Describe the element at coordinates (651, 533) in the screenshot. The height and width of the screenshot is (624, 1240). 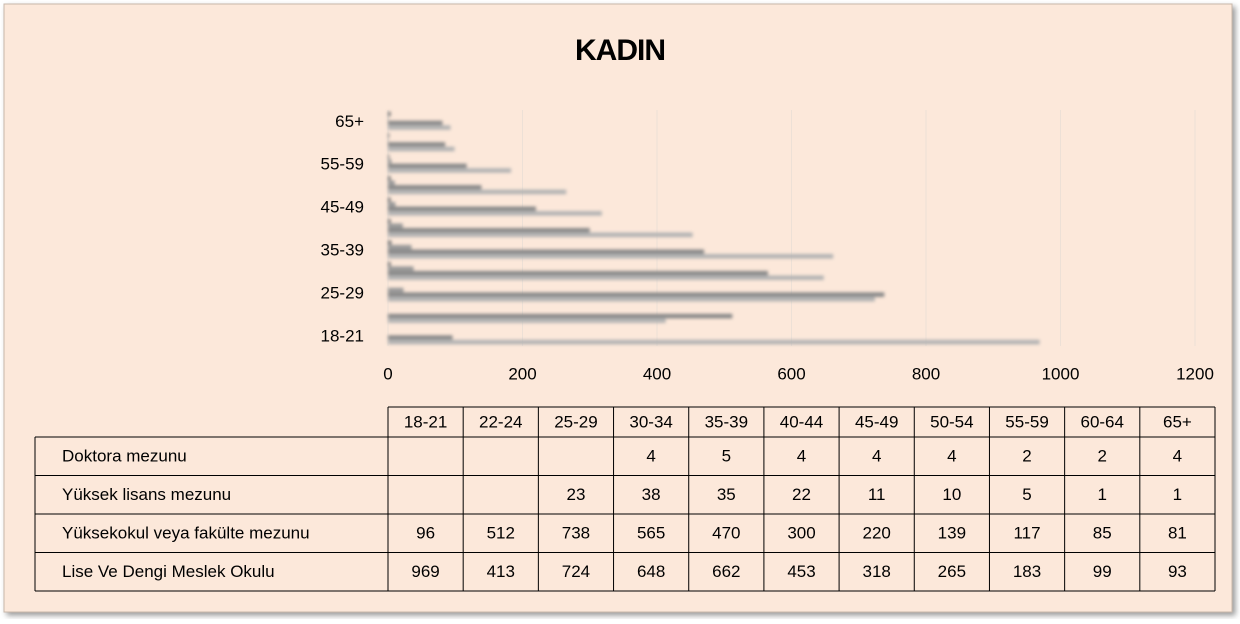
I see `table-cell: 565` at that location.